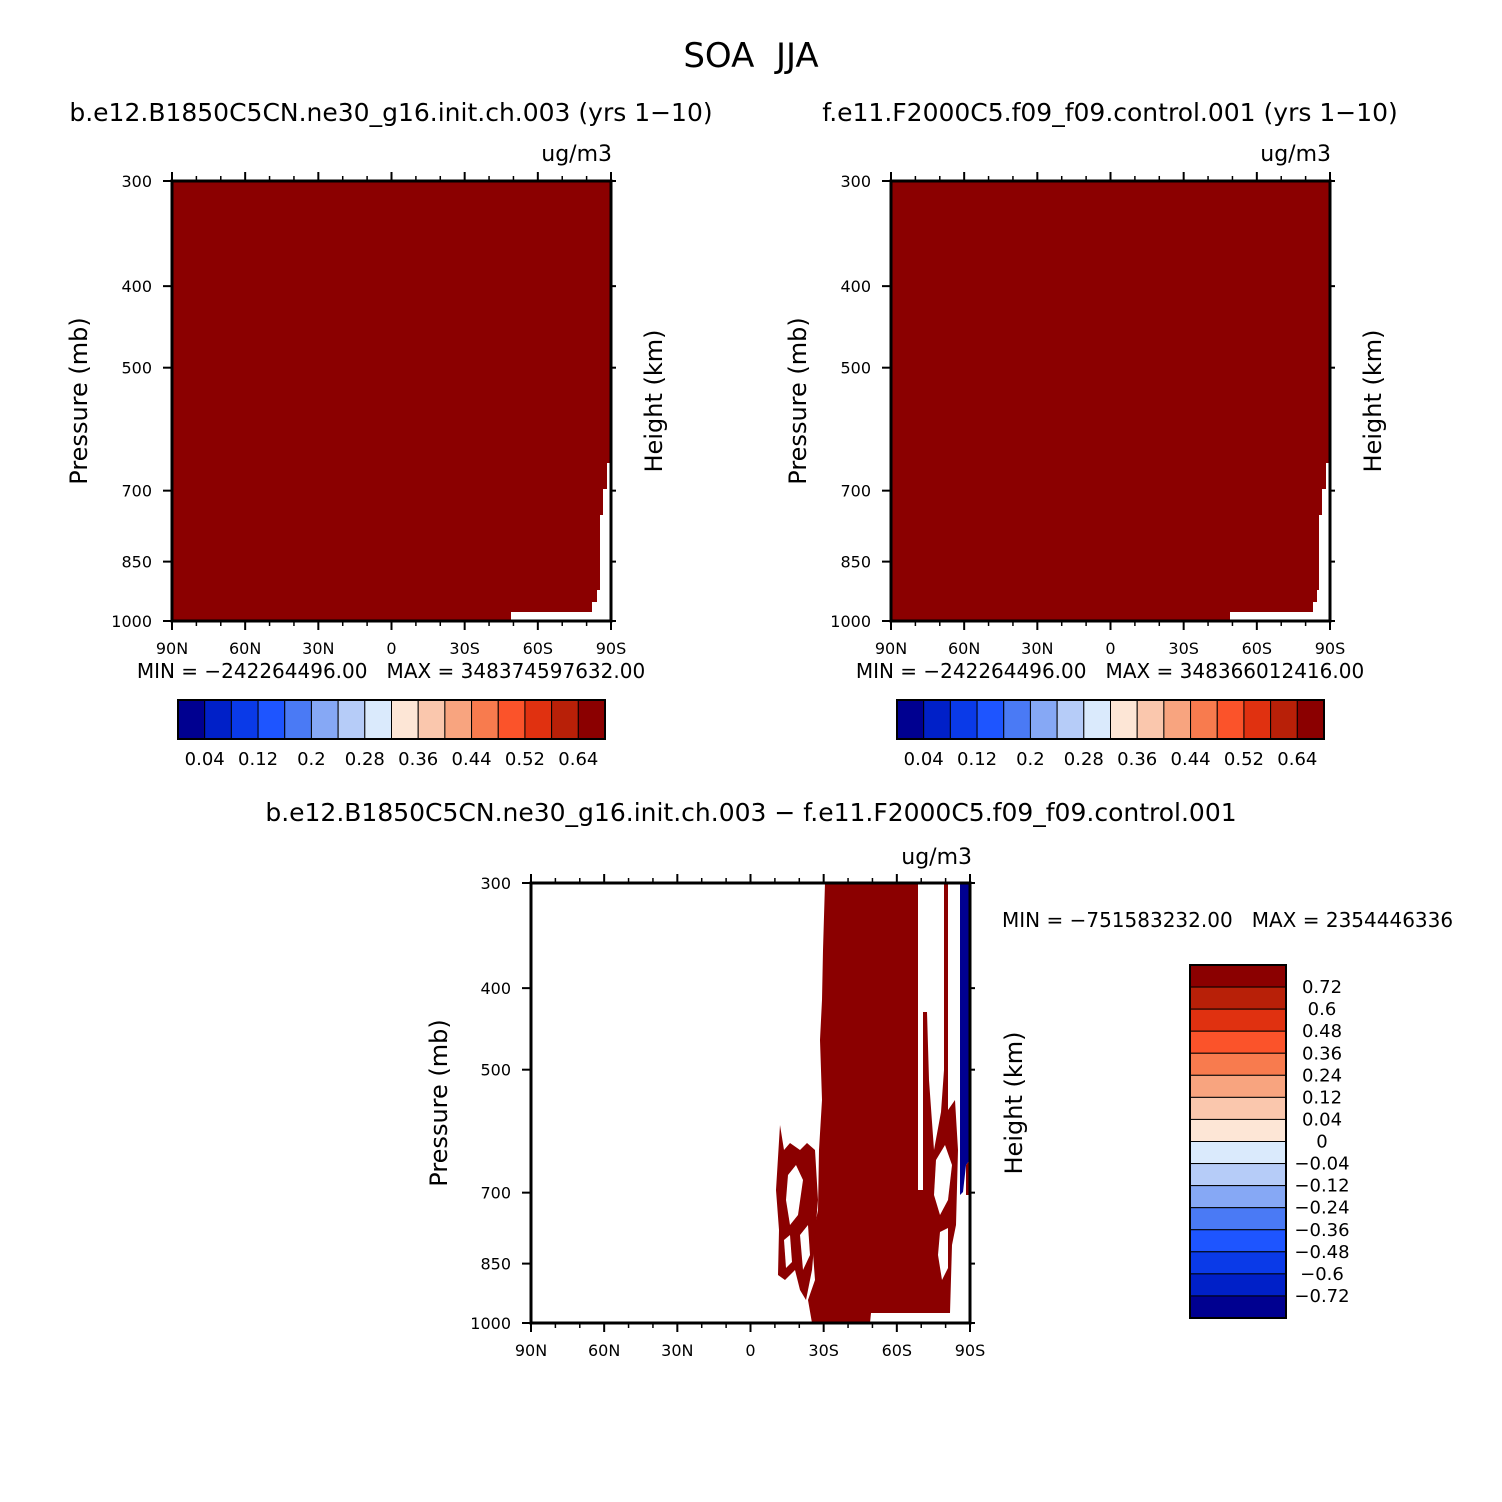 The height and width of the screenshot is (1502, 1502). Describe the element at coordinates (1321, 1186) in the screenshot. I see `colorbar-label: −0.12` at that location.